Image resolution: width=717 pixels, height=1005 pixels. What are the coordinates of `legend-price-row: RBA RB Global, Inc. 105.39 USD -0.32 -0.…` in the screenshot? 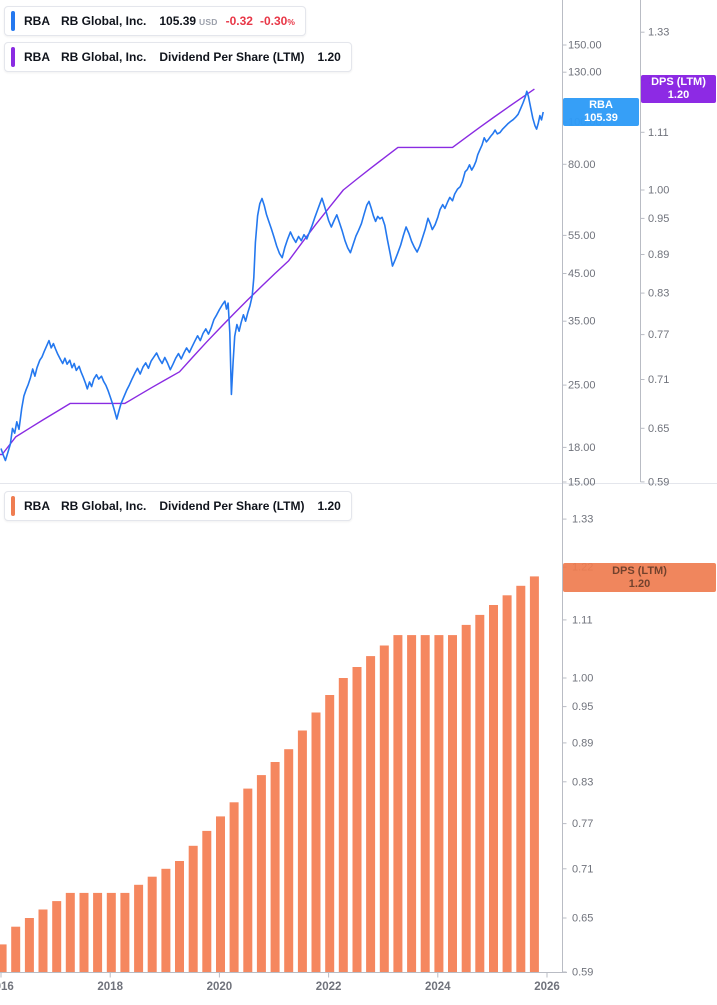 It's located at (155, 21).